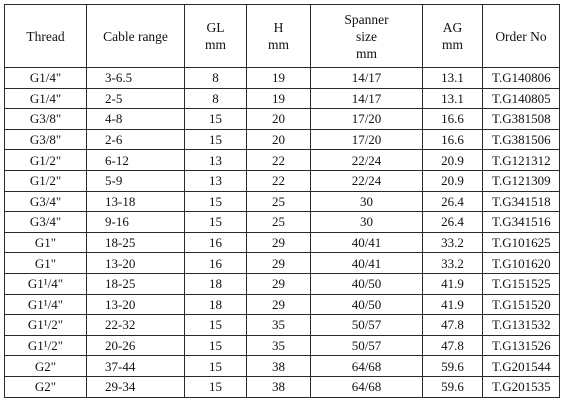 The width and height of the screenshot is (563, 413). What do you see at coordinates (521, 263) in the screenshot?
I see `cell-order-no: T.G101620` at bounding box center [521, 263].